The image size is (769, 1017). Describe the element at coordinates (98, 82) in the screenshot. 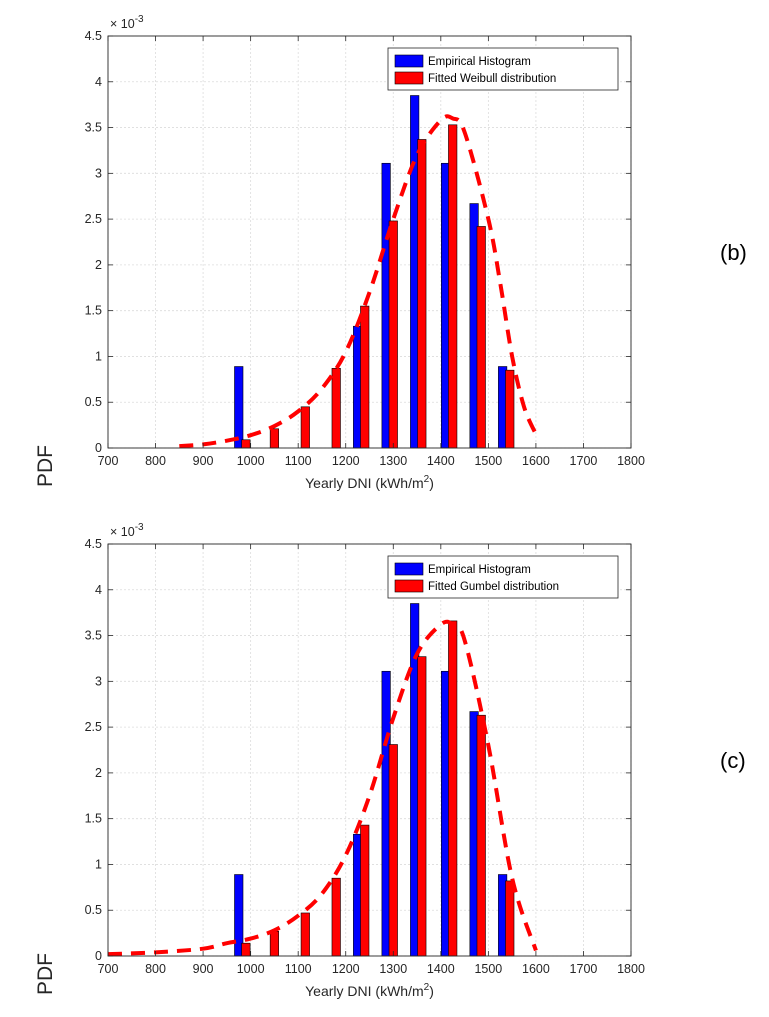

I see `y-tick-label: 4` at that location.